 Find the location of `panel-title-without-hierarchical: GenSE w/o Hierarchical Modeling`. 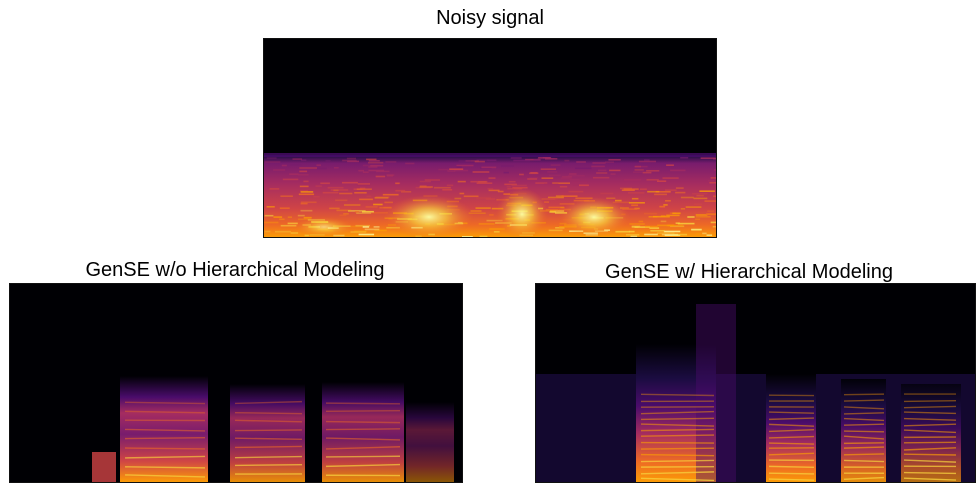

panel-title-without-hierarchical: GenSE w/o Hierarchical Modeling is located at coordinates (235, 270).